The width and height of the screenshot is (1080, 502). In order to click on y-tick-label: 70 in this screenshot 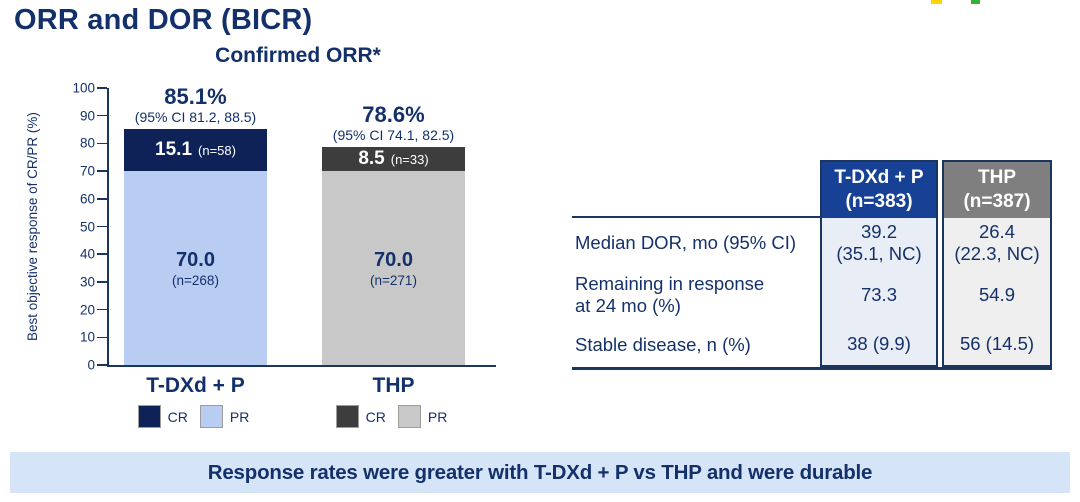, I will do `click(87, 171)`.